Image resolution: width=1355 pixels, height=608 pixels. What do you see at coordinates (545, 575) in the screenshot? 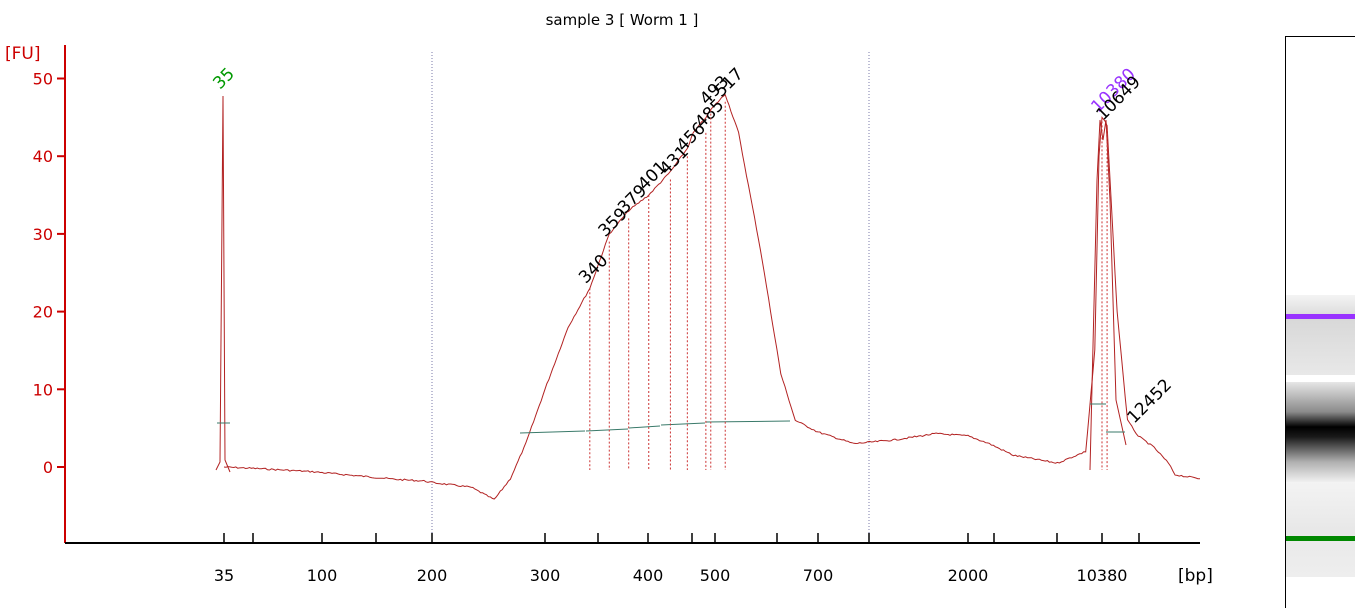
I see `x-tick-label-300: 300` at bounding box center [545, 575].